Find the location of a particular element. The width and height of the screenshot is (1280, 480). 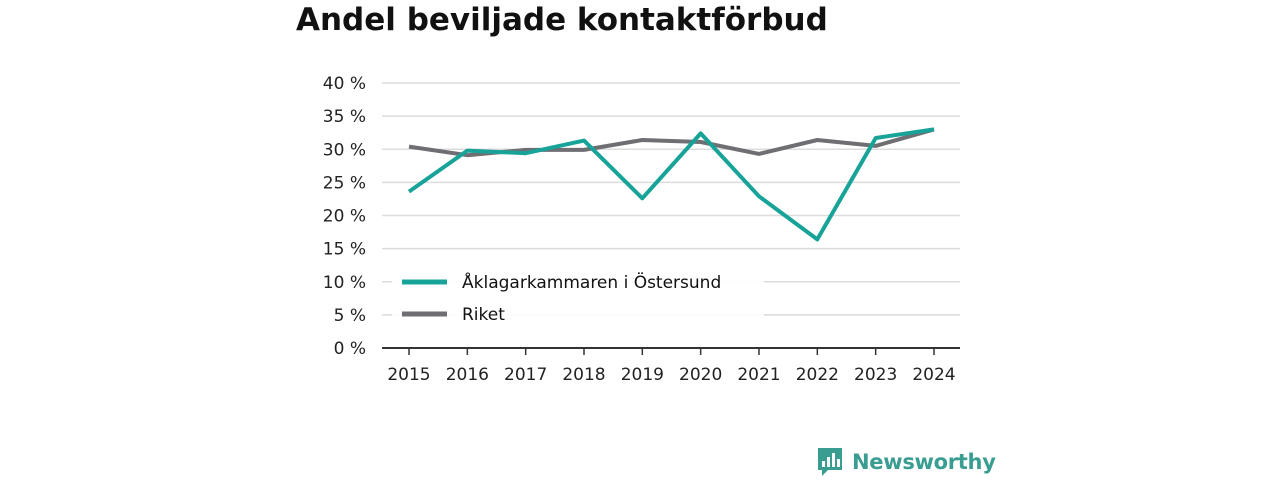

legend-background is located at coordinates (578, 295).